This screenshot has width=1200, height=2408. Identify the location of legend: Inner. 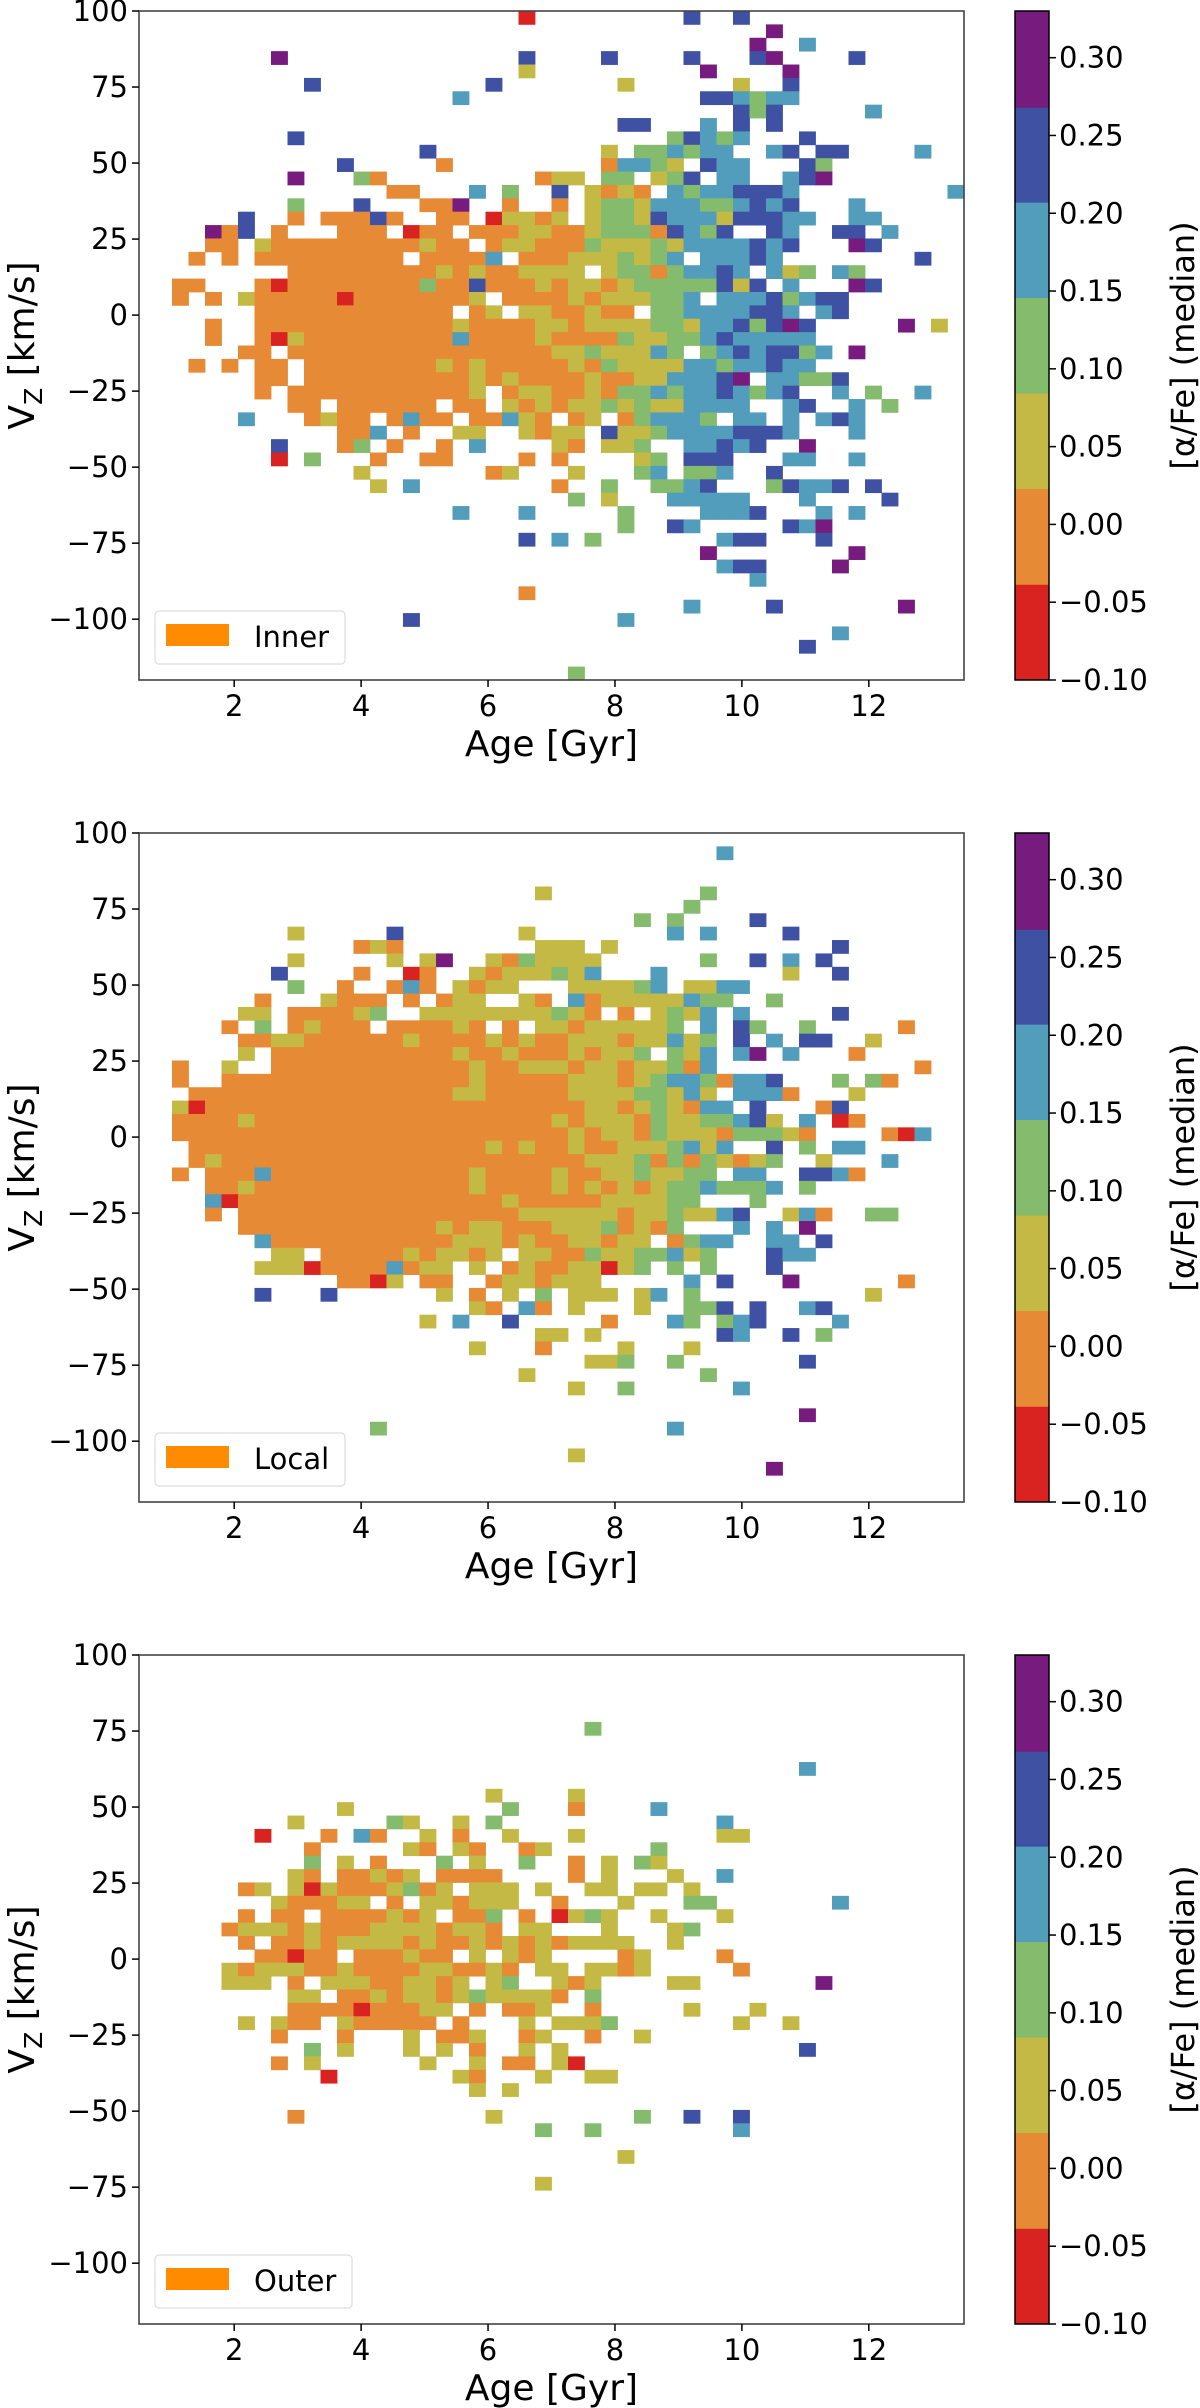
(250, 637).